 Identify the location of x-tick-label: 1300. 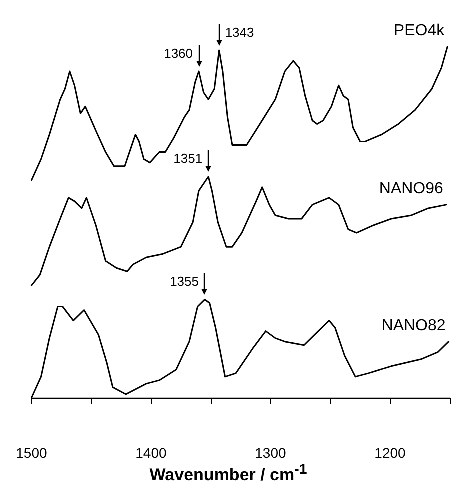
(271, 453).